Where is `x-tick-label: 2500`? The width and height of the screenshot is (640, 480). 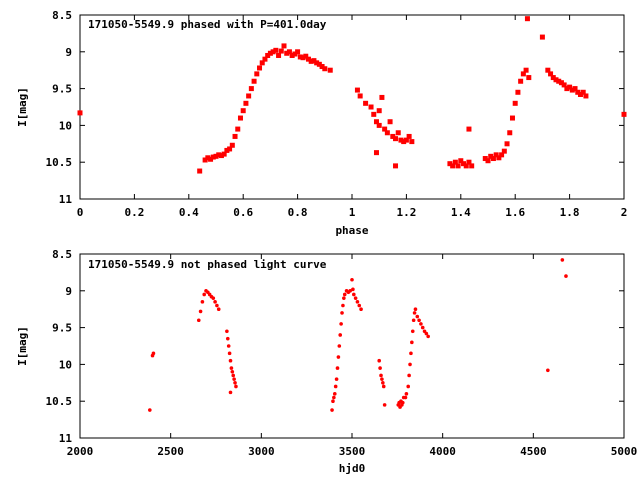 x-tick-label: 2500 is located at coordinates (170, 451).